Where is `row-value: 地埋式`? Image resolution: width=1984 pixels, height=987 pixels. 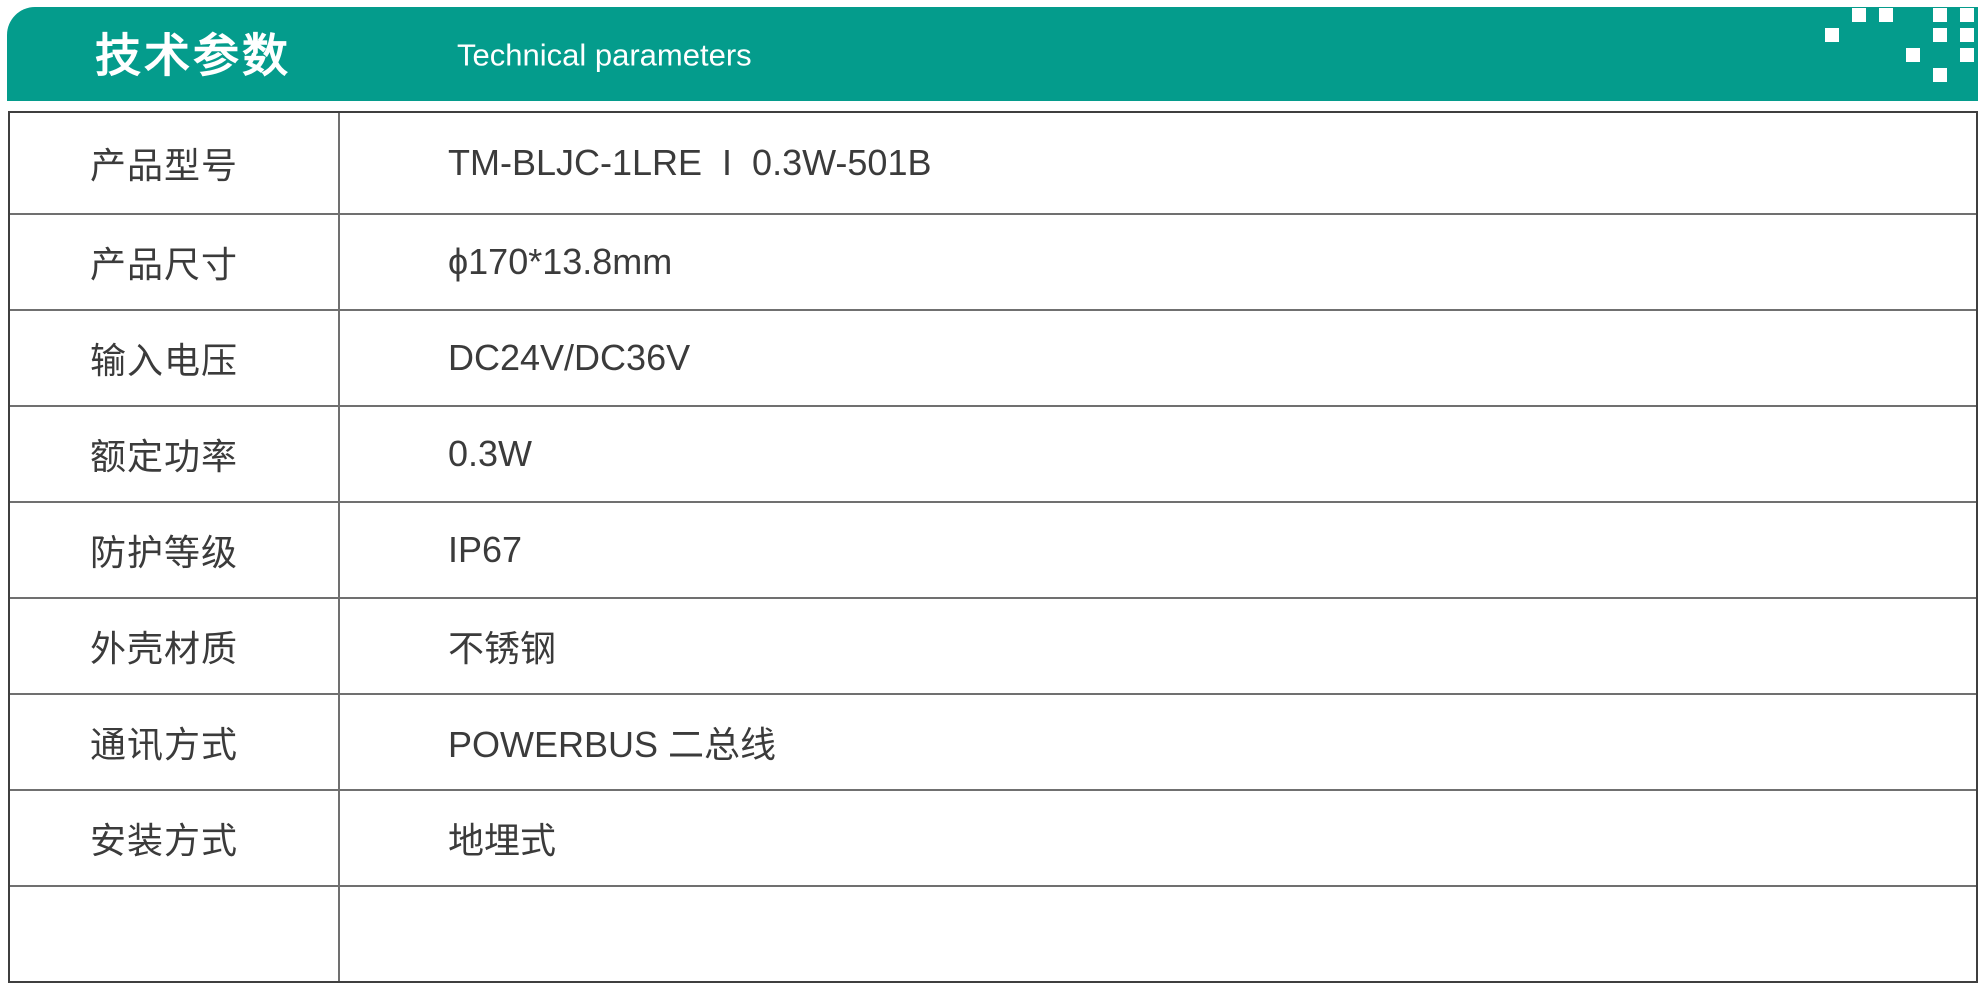 row-value: 地埋式 is located at coordinates (502, 840).